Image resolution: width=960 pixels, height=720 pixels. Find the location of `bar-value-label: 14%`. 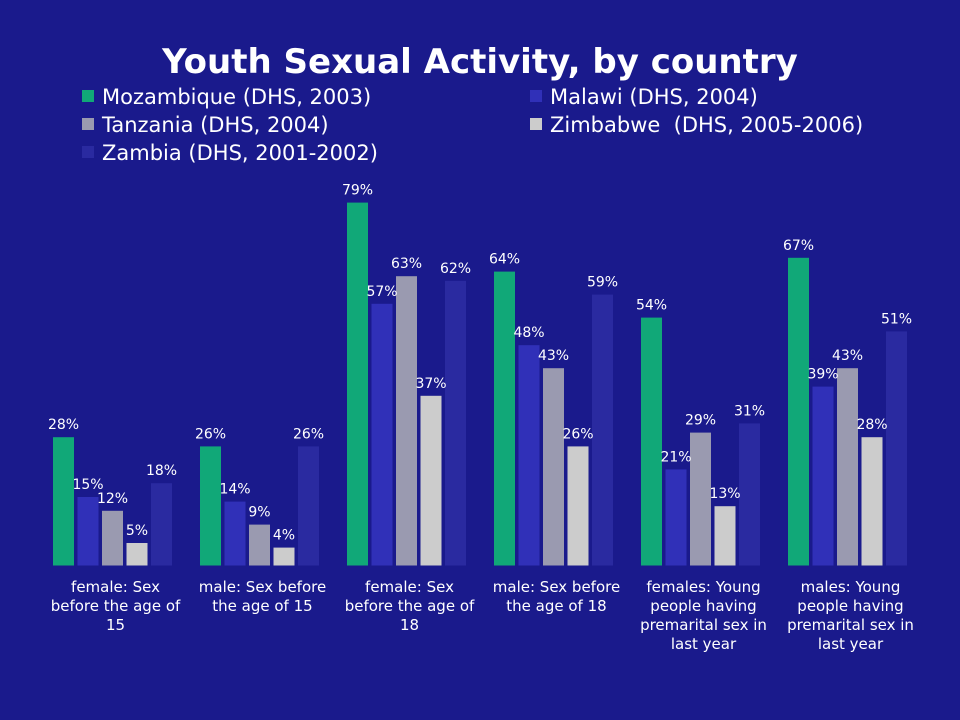

bar-value-label: 14% is located at coordinates (234, 490).